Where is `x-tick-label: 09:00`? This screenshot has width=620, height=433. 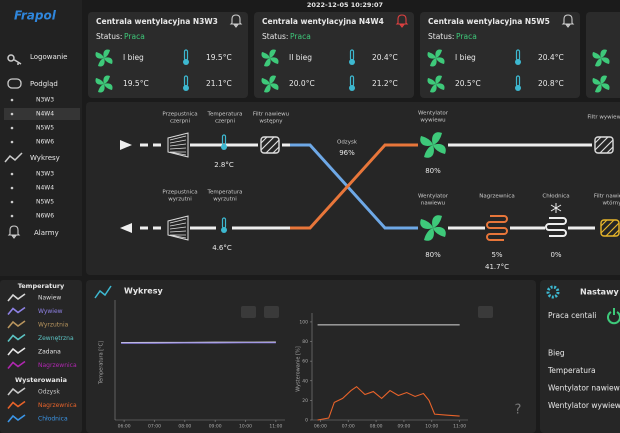 x-tick-label: 09:00 is located at coordinates (215, 427).